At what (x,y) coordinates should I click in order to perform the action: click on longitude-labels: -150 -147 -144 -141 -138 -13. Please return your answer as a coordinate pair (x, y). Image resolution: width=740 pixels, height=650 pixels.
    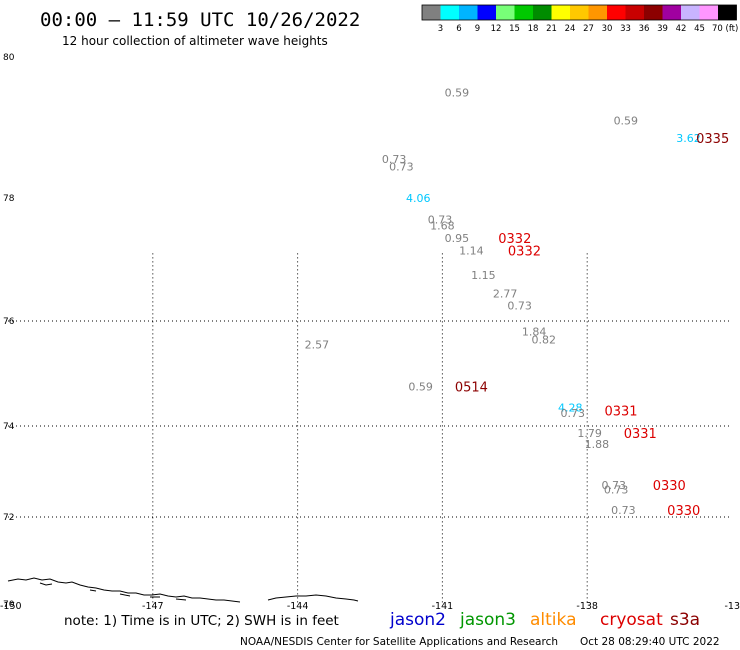
    Looking at the image, I should click on (370, 606).